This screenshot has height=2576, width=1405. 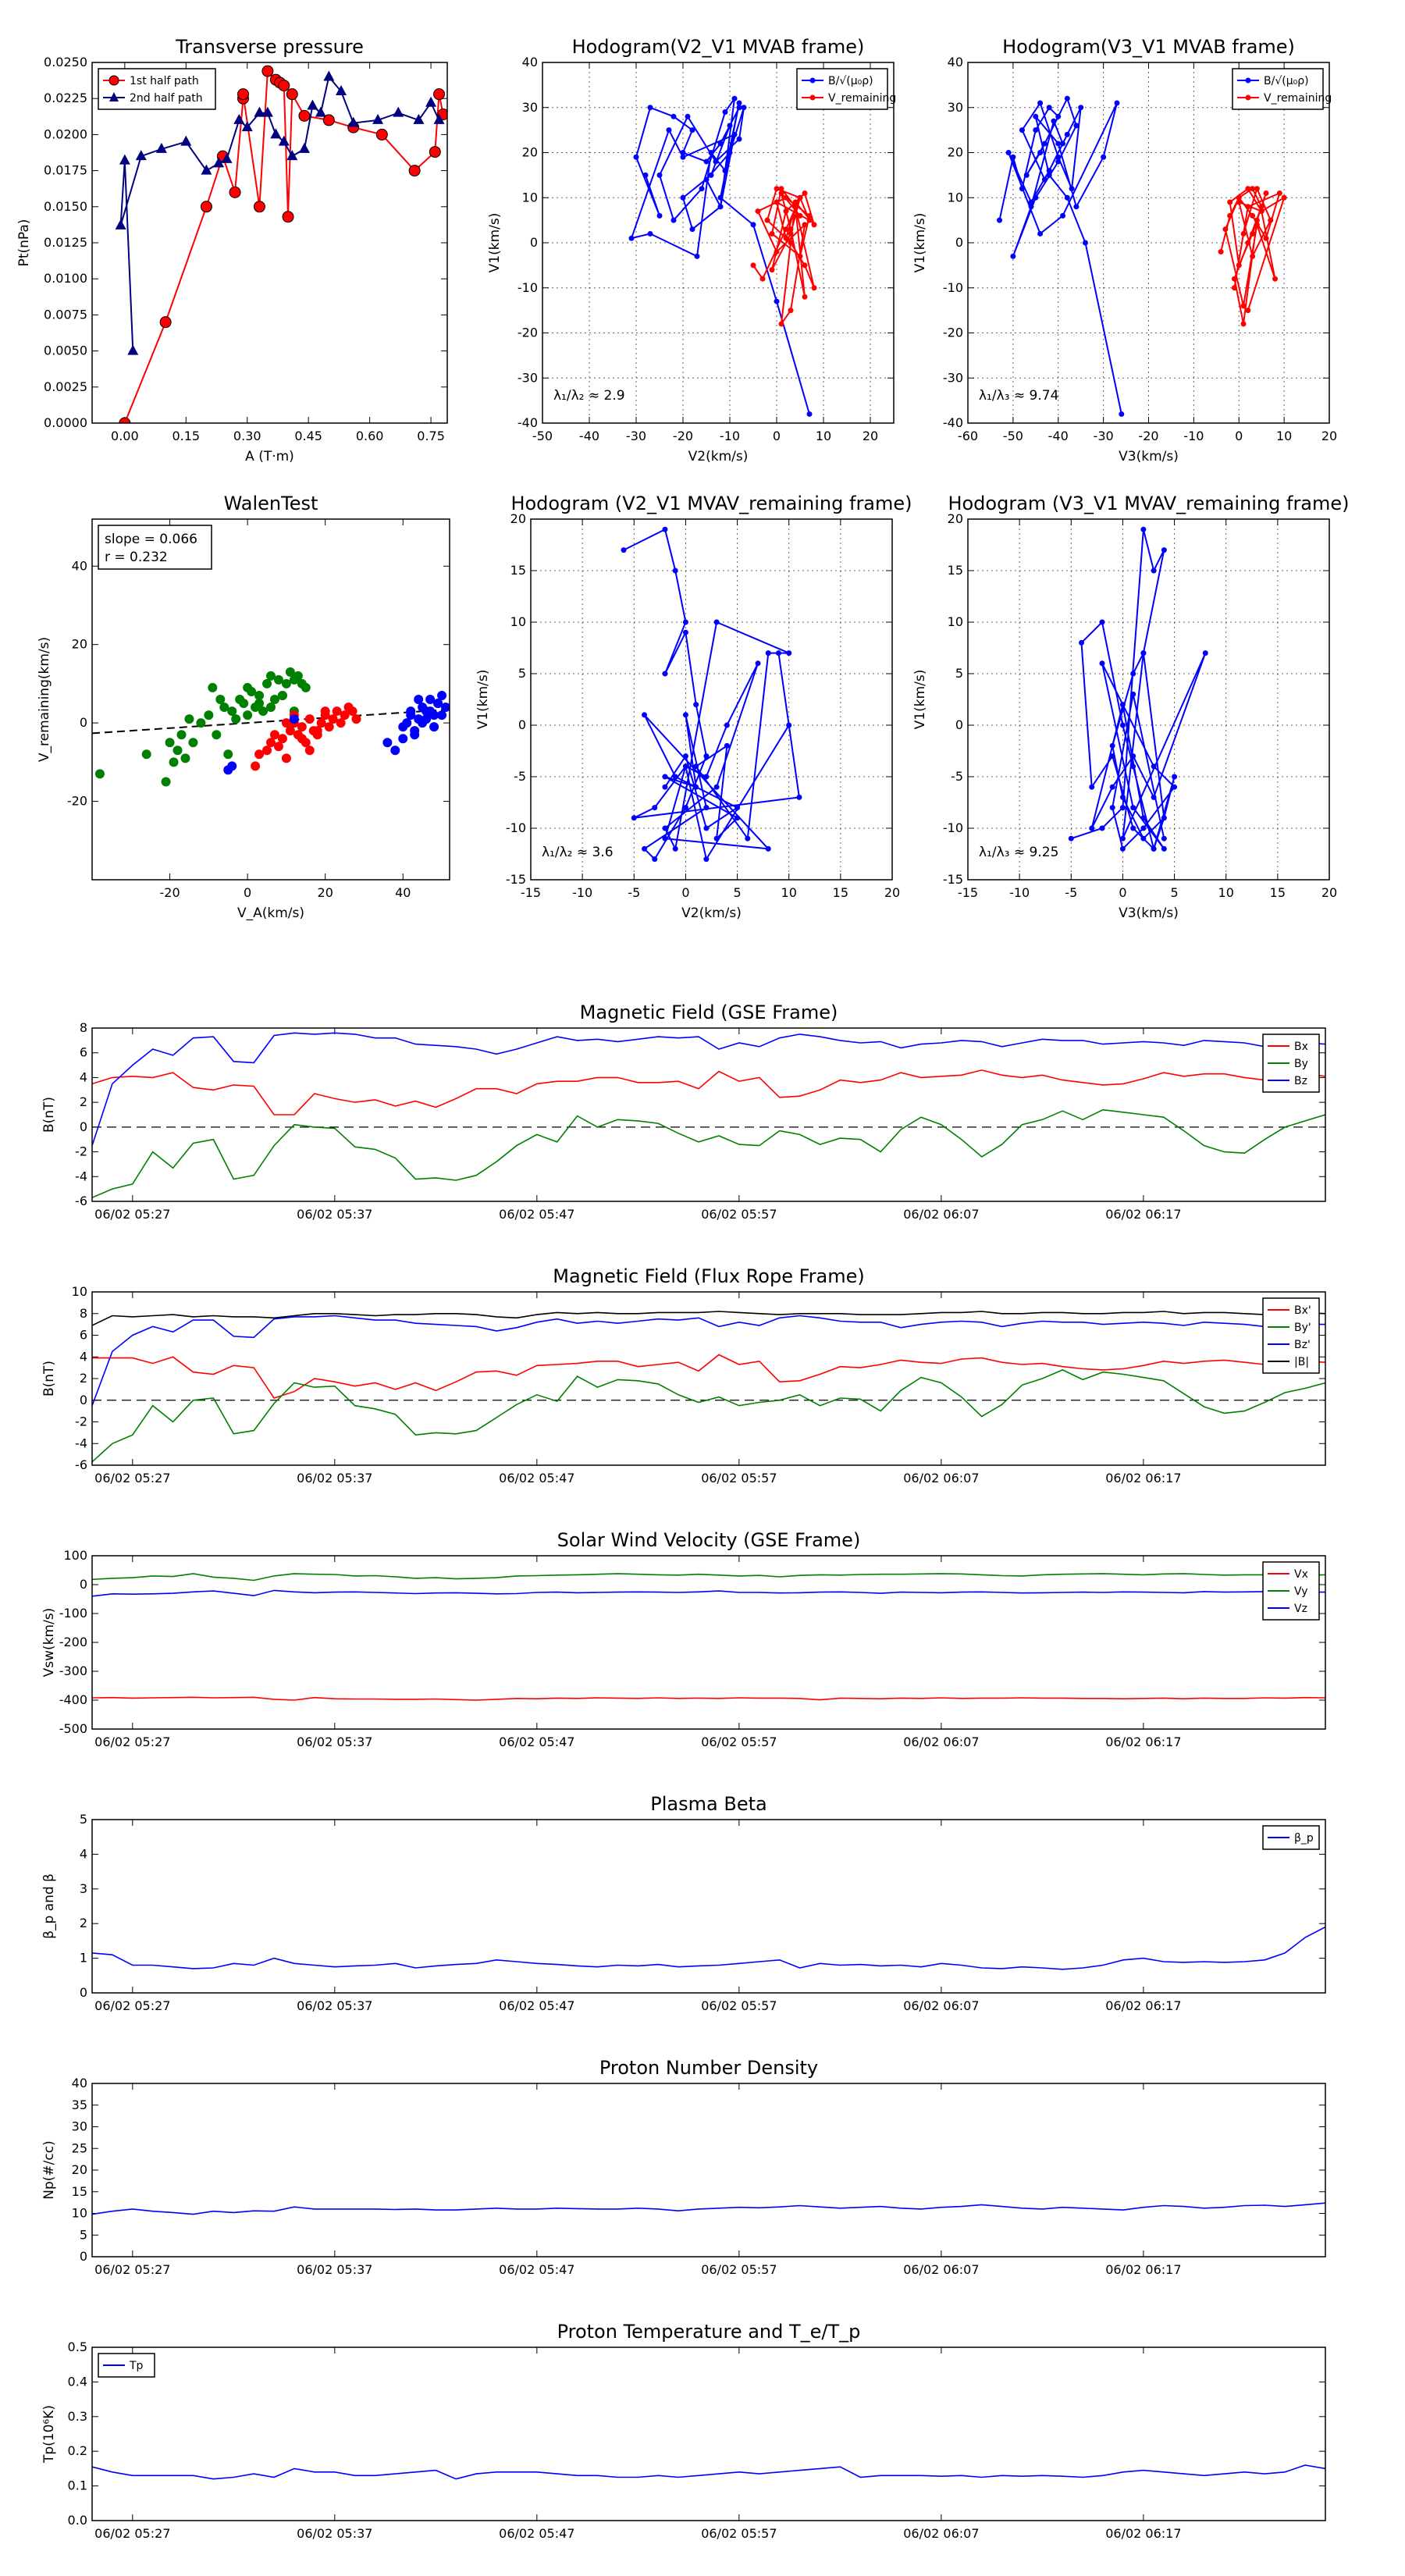 What do you see at coordinates (1248, 80) in the screenshot?
I see `legend-marker` at bounding box center [1248, 80].